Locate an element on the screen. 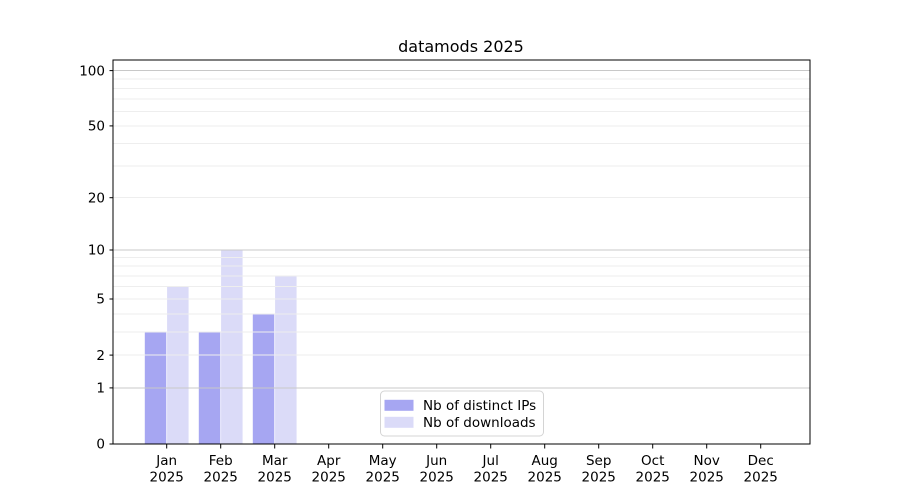 Image resolution: width=900 pixels, height=500 pixels. y-tick-label-5: 5 is located at coordinates (100, 300).